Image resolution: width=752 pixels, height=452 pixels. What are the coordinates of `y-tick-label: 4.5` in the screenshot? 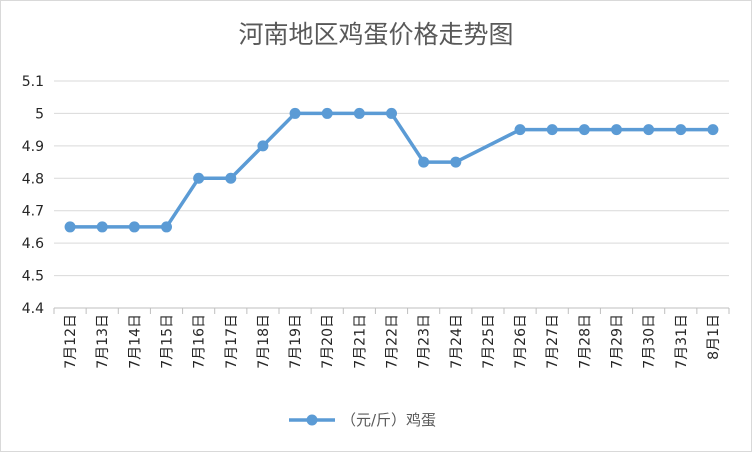 It's located at (33, 277).